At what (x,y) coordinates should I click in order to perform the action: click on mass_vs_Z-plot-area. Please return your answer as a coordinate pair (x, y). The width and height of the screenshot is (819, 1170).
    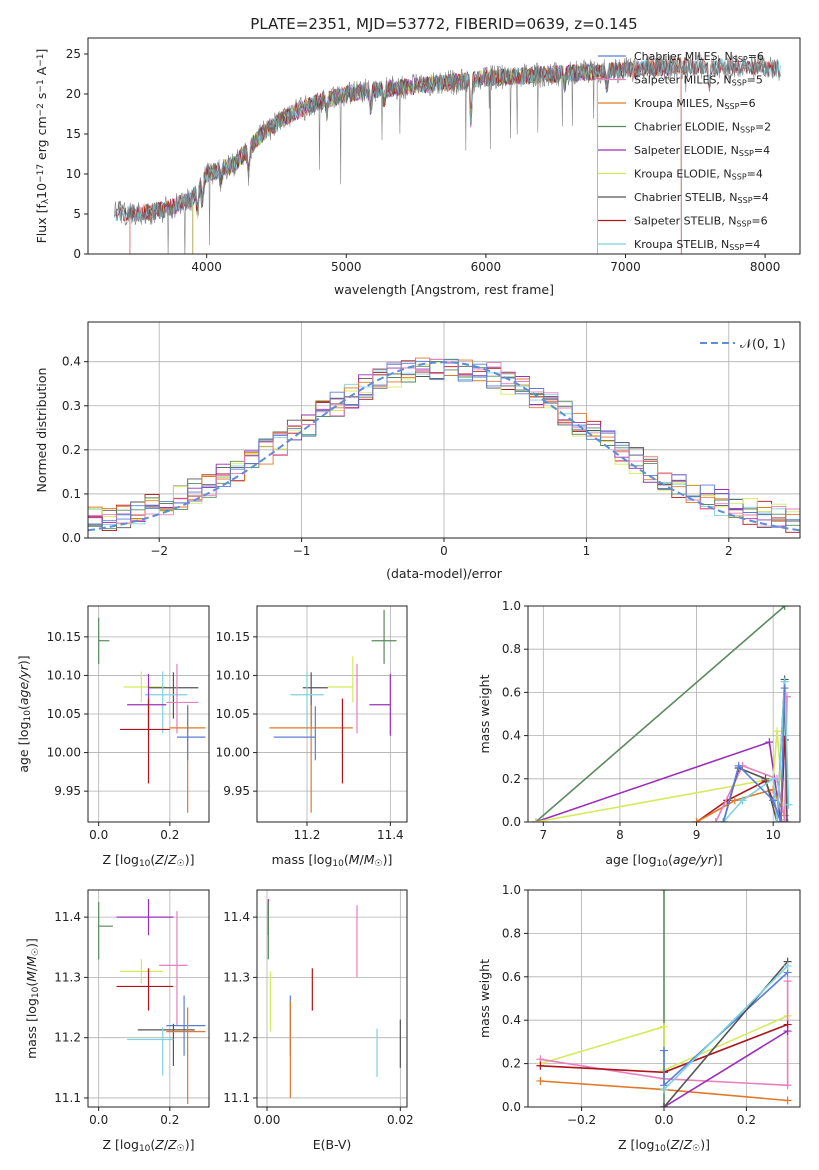
    Looking at the image, I should click on (152, 1001).